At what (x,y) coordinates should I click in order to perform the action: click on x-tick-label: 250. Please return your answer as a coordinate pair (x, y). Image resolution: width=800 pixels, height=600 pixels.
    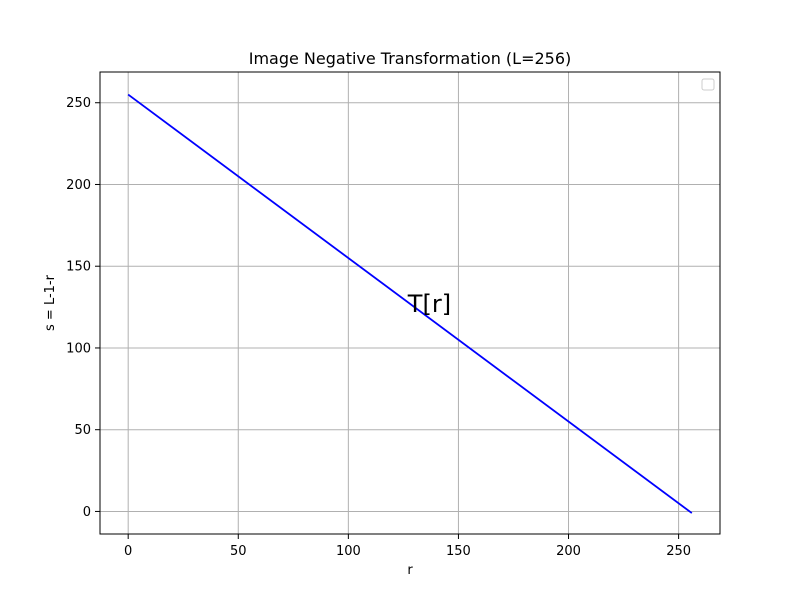
    Looking at the image, I should click on (678, 551).